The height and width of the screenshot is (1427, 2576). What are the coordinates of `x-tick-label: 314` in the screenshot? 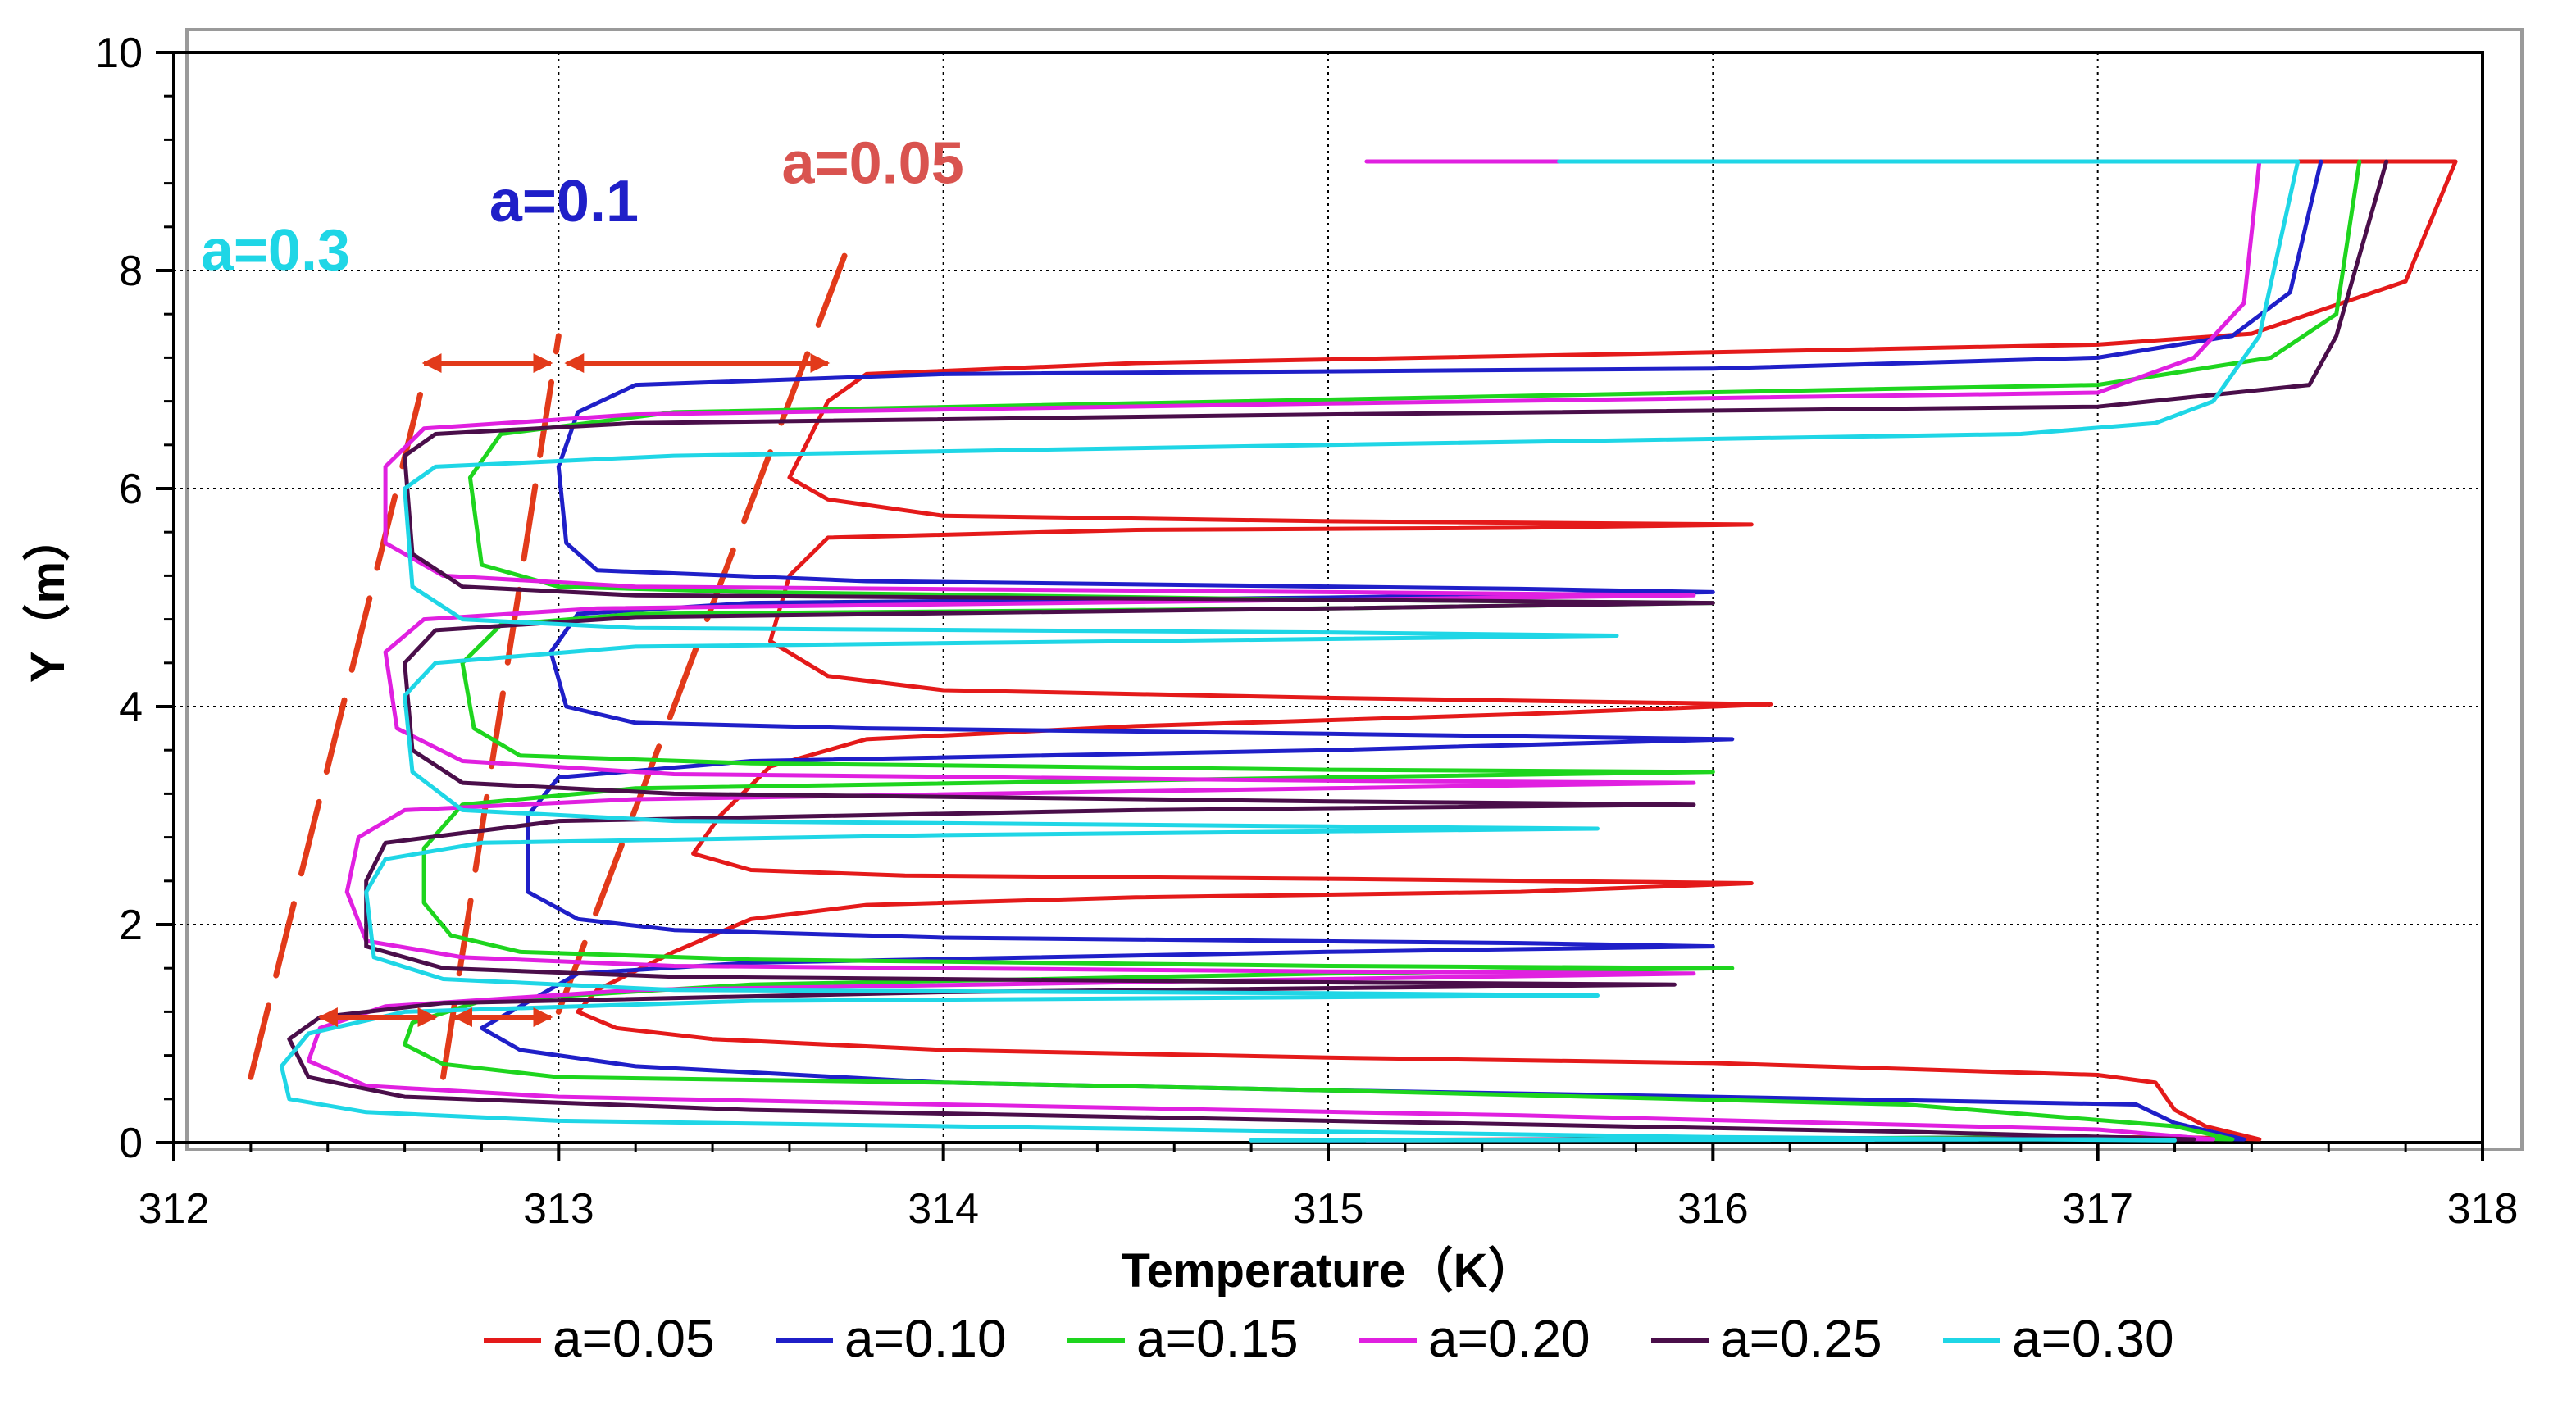 It's located at (943, 1209).